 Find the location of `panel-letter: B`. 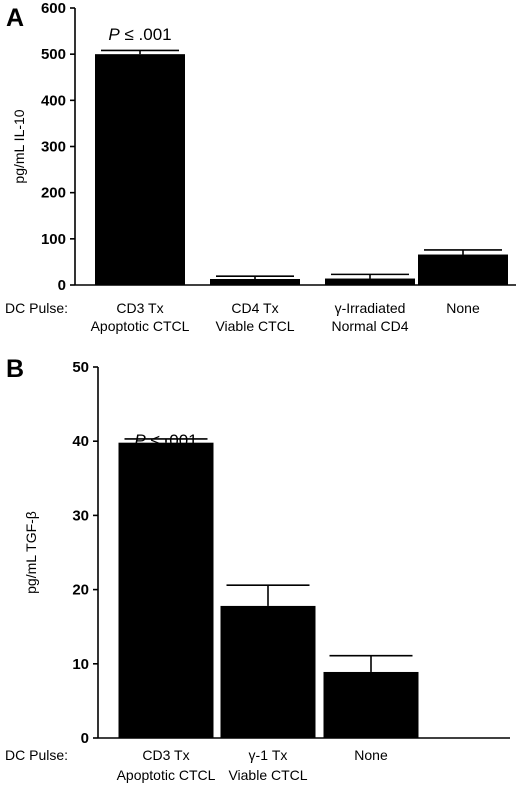

panel-letter: B is located at coordinates (15, 369).